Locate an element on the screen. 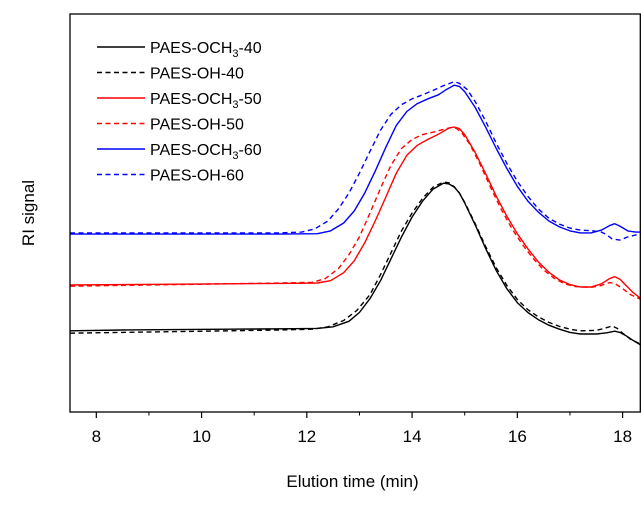 This screenshot has width=641, height=514. legend-label: PAES-OCH3-50 is located at coordinates (206, 101).